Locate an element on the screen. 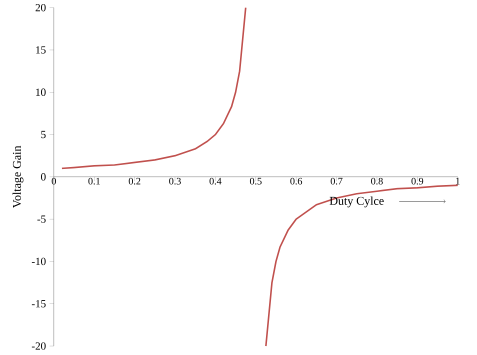 The width and height of the screenshot is (477, 355). y-tick-label: 15 is located at coordinates (41, 50).